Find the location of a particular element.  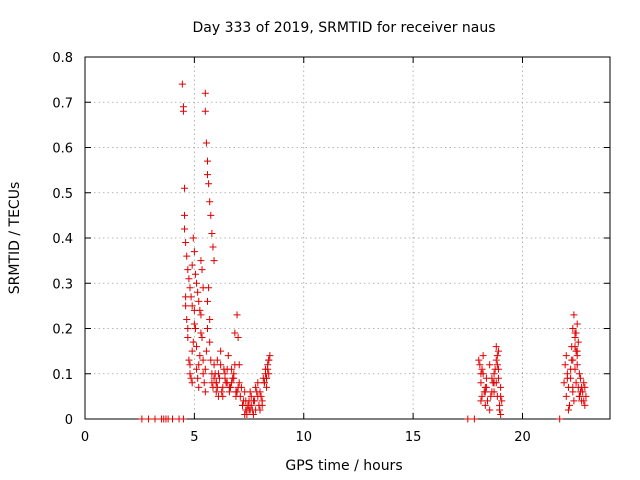

y-tick-label: 0.7 is located at coordinates (62, 103).